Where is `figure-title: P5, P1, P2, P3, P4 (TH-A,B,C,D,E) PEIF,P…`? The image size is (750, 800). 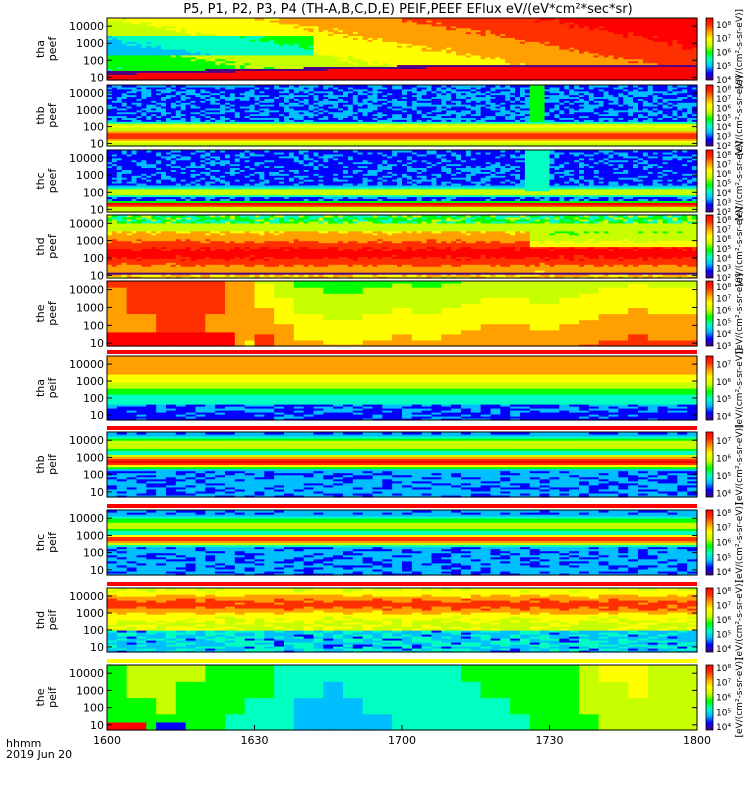
figure-title: P5, P1, P2, P3, P4 (TH-A,B,C,D,E) PEIF,P… is located at coordinates (407, 9).